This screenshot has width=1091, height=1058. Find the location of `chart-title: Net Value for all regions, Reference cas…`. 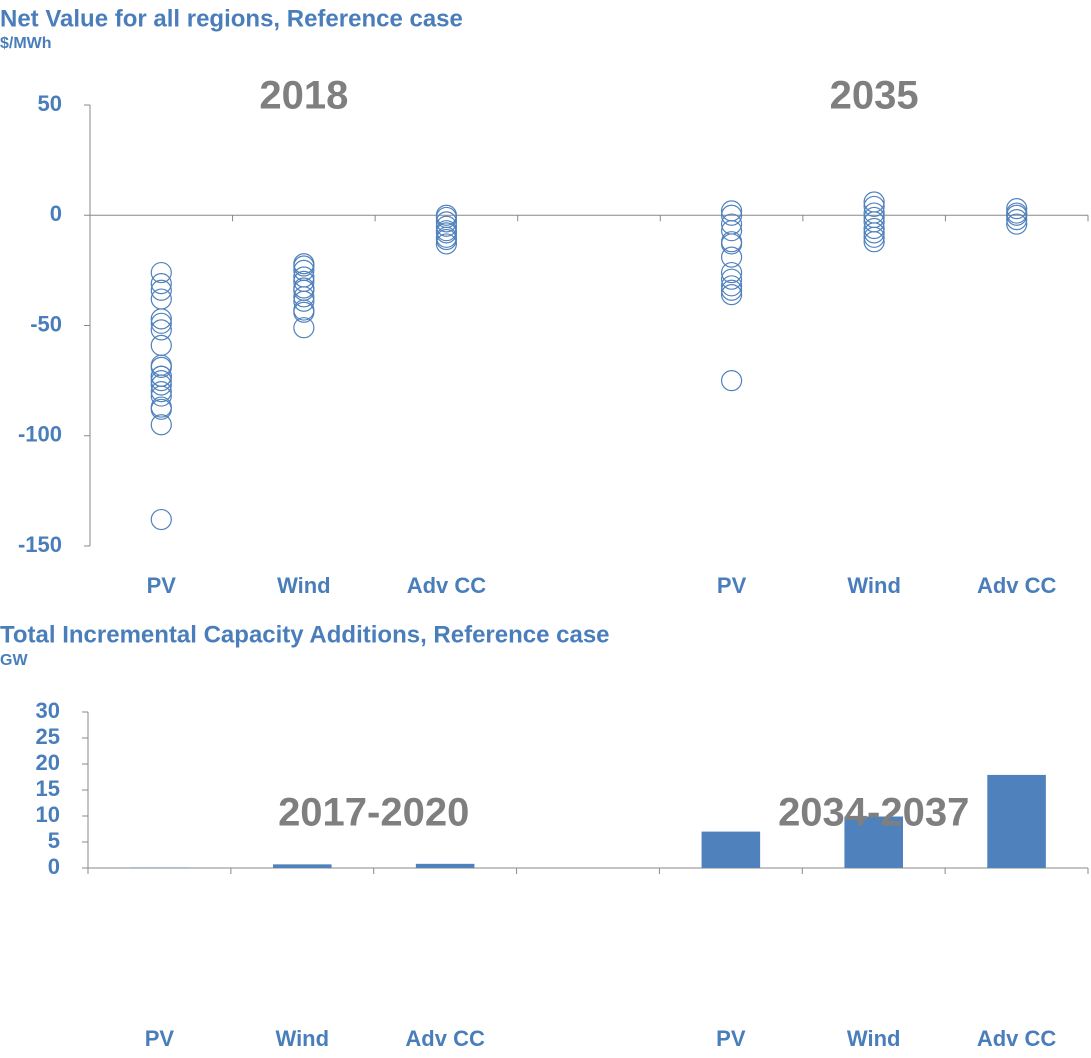

chart-title: Net Value for all regions, Reference cas… is located at coordinates (231, 18).